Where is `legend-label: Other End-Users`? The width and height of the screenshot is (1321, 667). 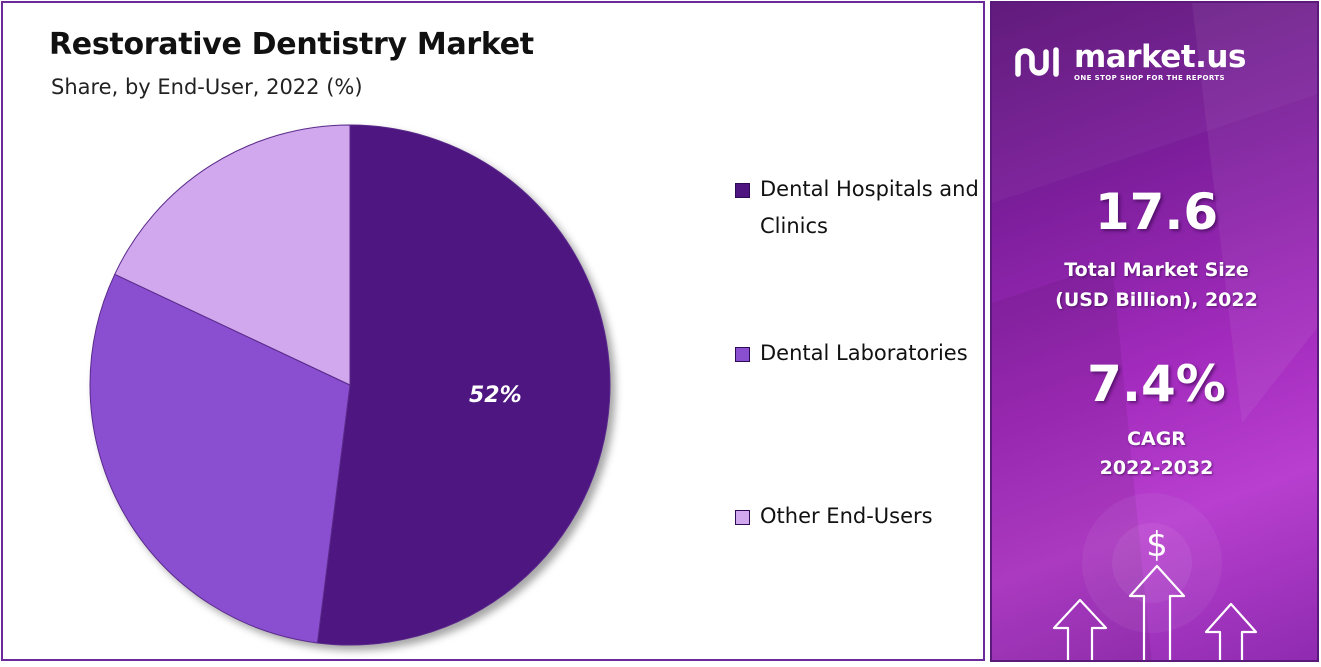 legend-label: Other End-Users is located at coordinates (846, 516).